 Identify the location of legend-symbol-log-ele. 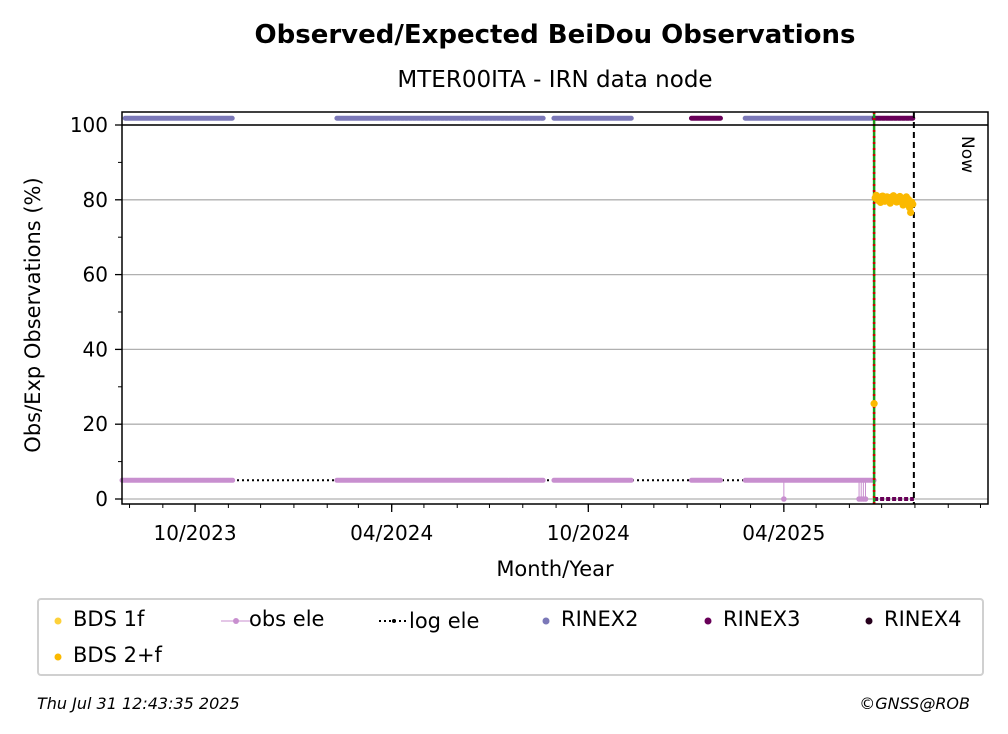
(394, 621).